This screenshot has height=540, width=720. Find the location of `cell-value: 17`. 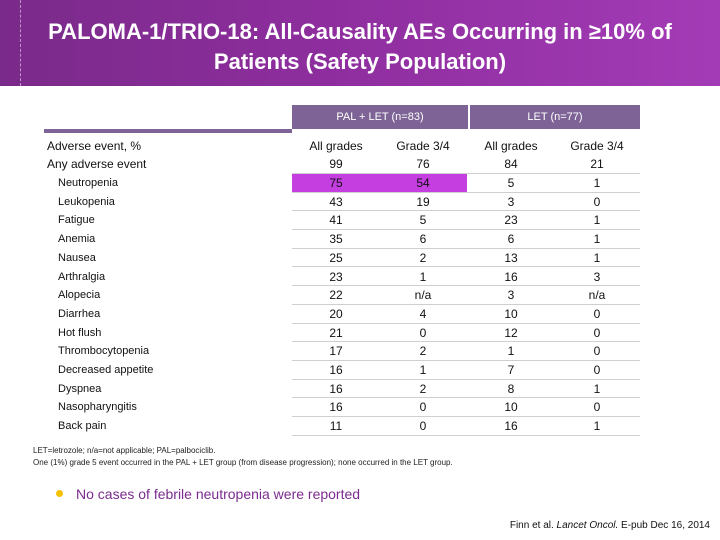

cell-value: 17 is located at coordinates (336, 351).